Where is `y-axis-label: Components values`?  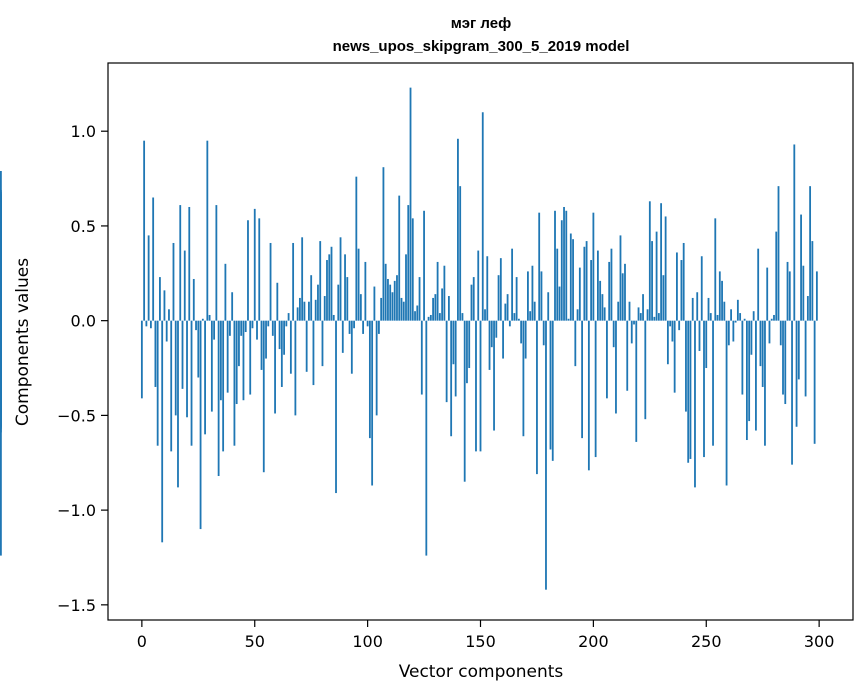 y-axis-label: Components values is located at coordinates (23, 342).